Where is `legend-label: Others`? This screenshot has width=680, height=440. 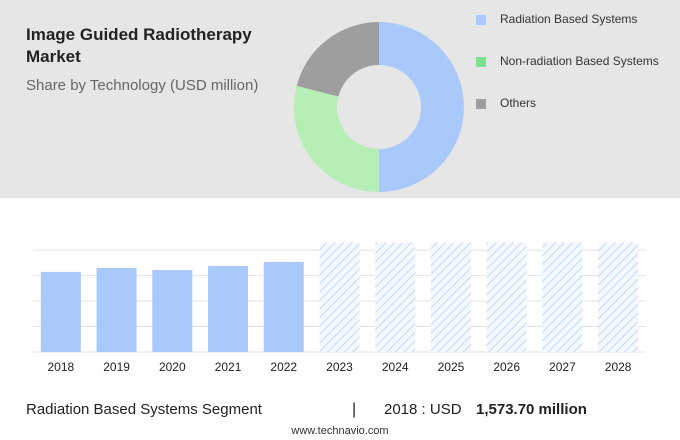
legend-label: Others is located at coordinates (518, 103).